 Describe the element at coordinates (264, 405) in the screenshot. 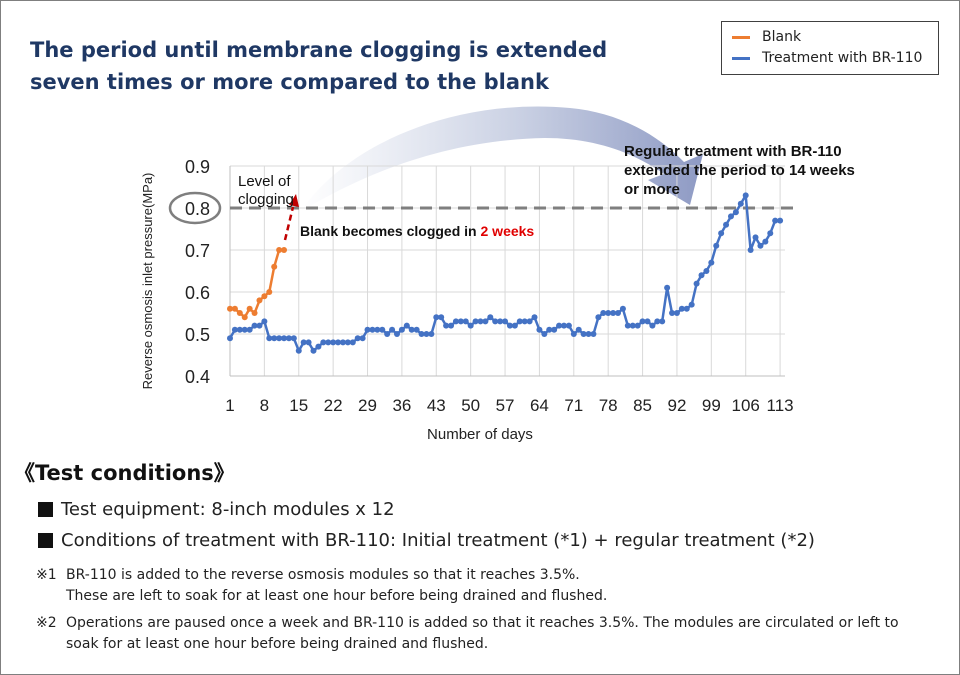

I see `x-tick-label: 8` at that location.